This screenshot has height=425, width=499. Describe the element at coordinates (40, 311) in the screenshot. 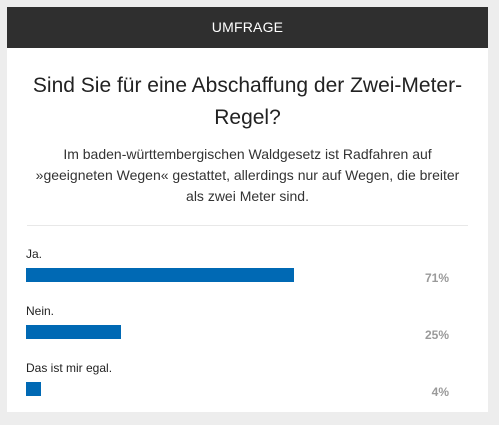

I see `answer-label: Nein.` at that location.